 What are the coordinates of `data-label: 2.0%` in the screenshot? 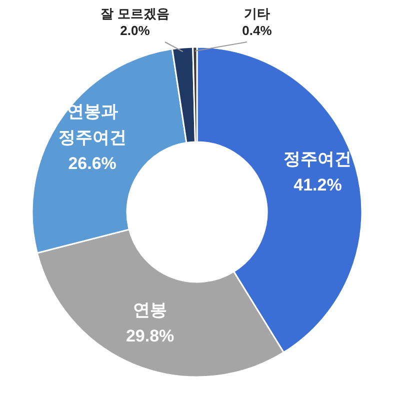 It's located at (135, 30).